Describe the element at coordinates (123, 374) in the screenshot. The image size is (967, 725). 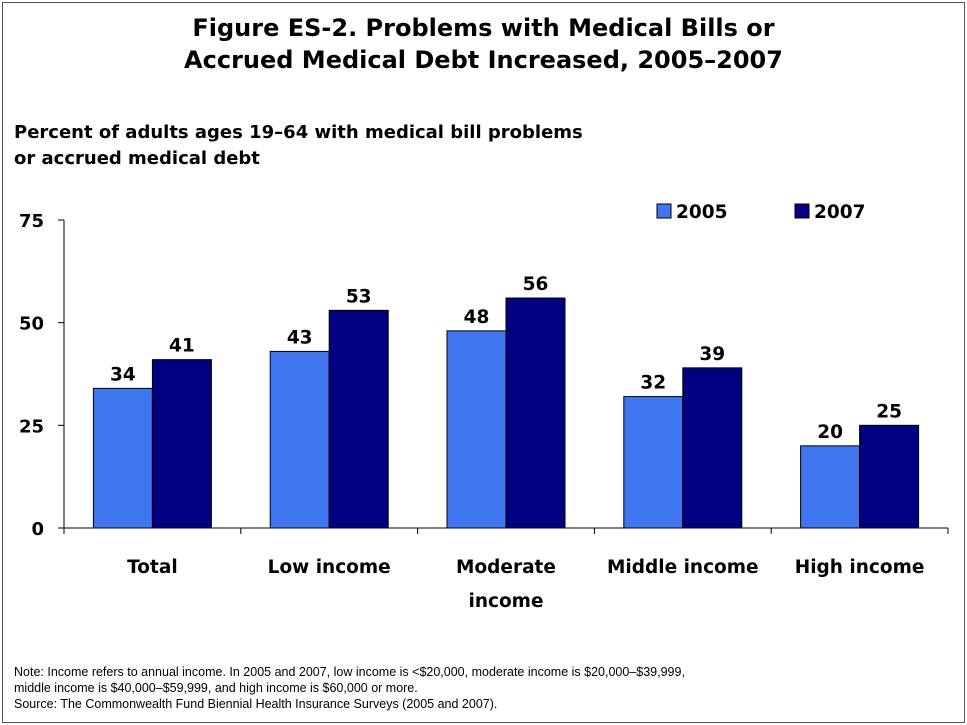
I see `data-label-2005: 34` at that location.